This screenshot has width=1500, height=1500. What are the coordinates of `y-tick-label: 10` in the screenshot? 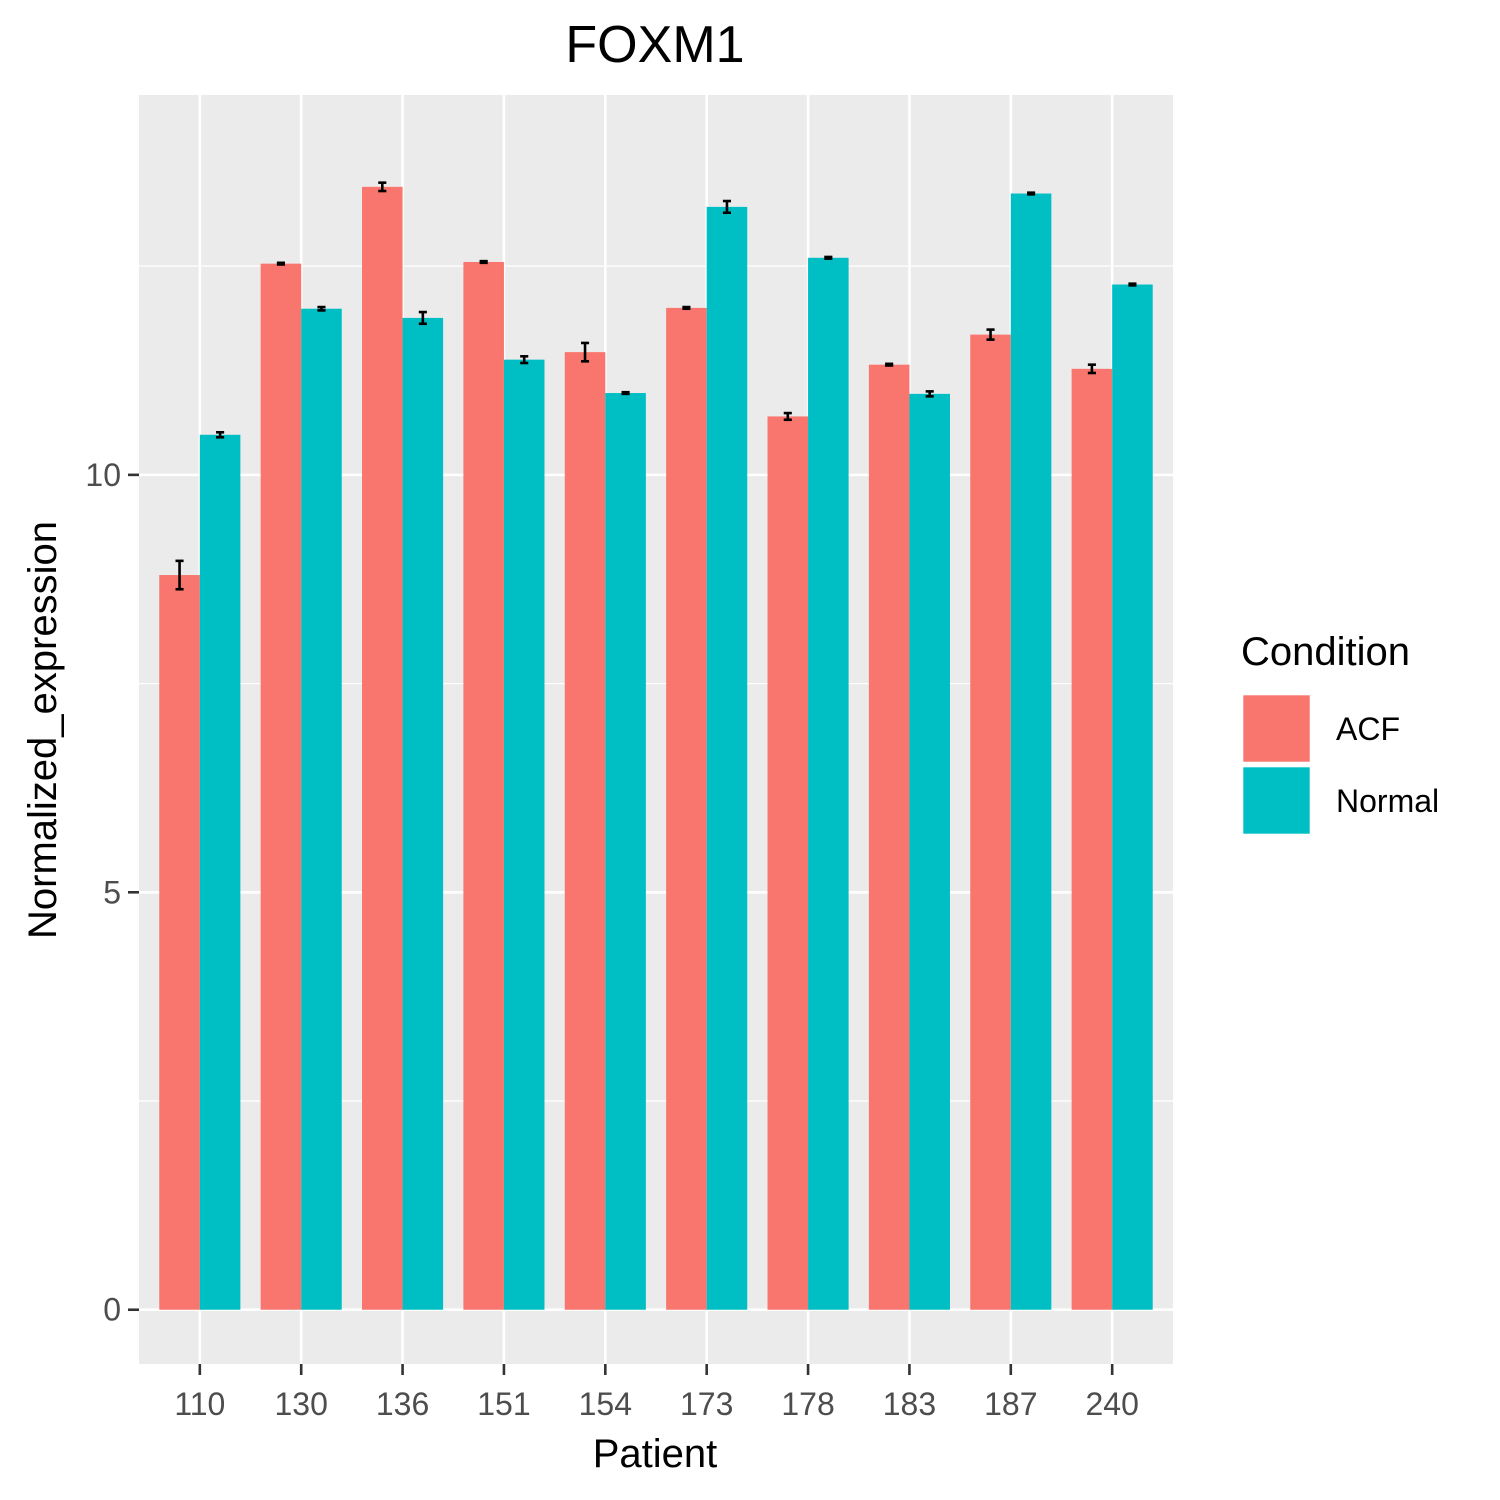 It's located at (103, 475).